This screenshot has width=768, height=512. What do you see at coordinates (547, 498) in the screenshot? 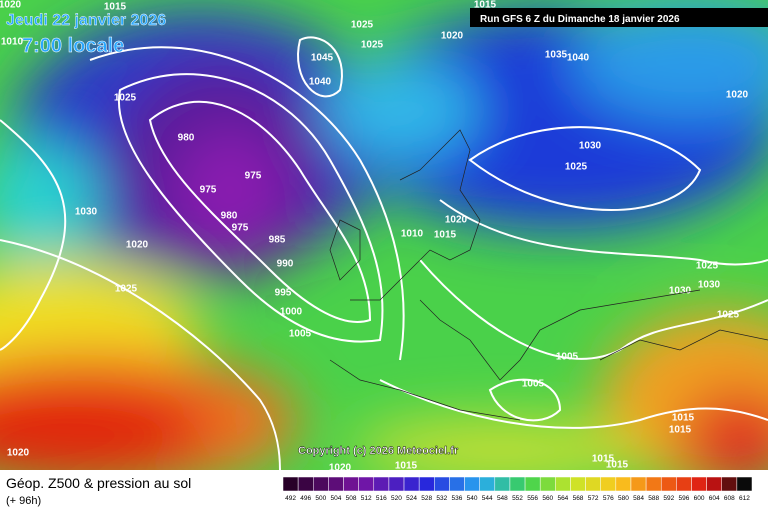
I see `scale-label: 560` at bounding box center [547, 498].